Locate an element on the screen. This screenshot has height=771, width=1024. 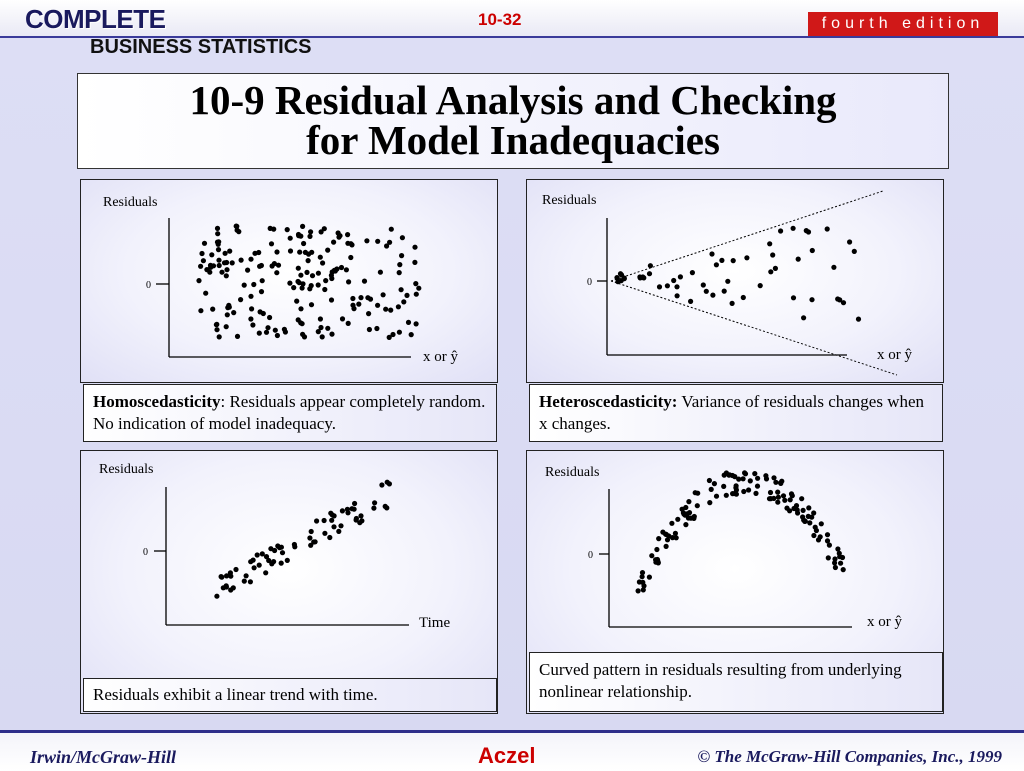
caption-term: Homoscedasticity is located at coordinates (157, 401).